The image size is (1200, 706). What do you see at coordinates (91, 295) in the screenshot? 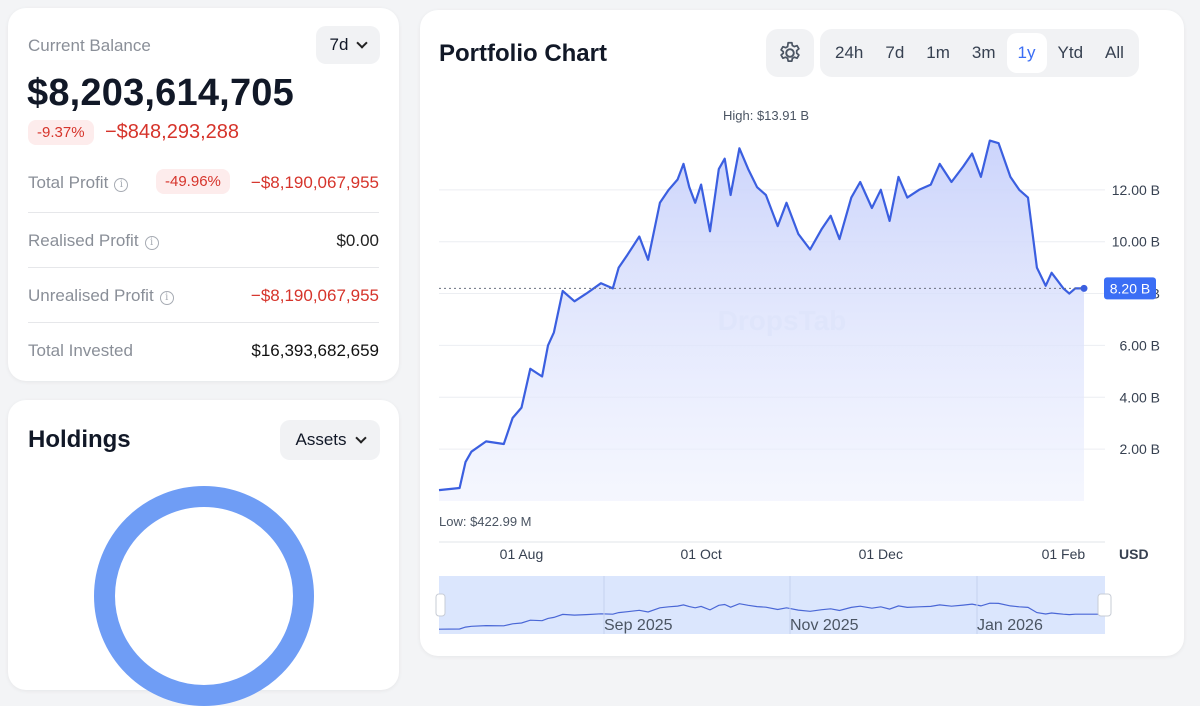
I see `unrealised-profit-label: Unrealised Profit` at bounding box center [91, 295].